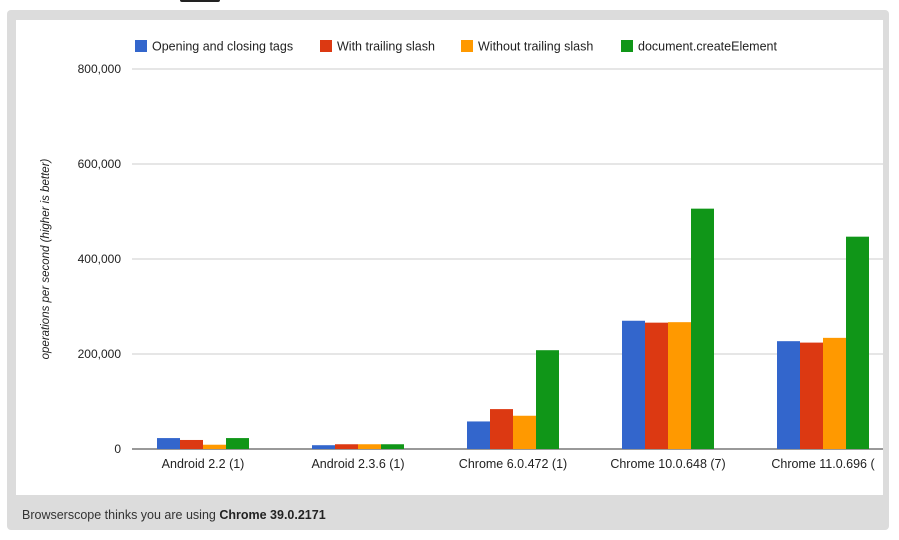 The height and width of the screenshot is (540, 899). Describe the element at coordinates (100, 69) in the screenshot. I see `y-tick-label: 800,000` at that location.